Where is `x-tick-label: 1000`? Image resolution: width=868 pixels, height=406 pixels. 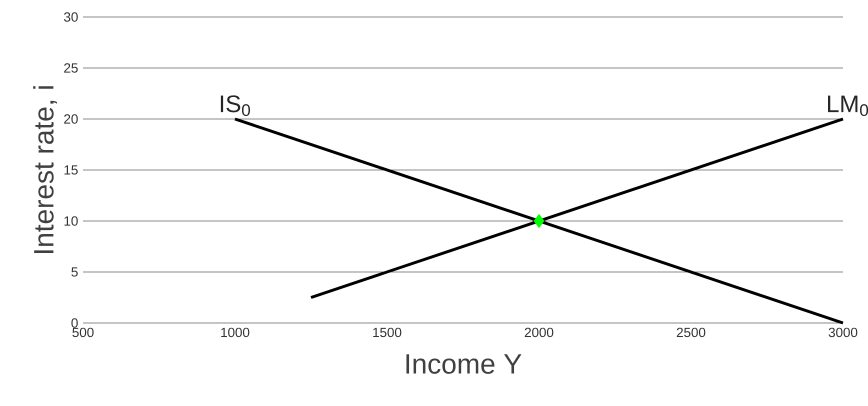
x-tick-label: 1000 is located at coordinates (235, 333).